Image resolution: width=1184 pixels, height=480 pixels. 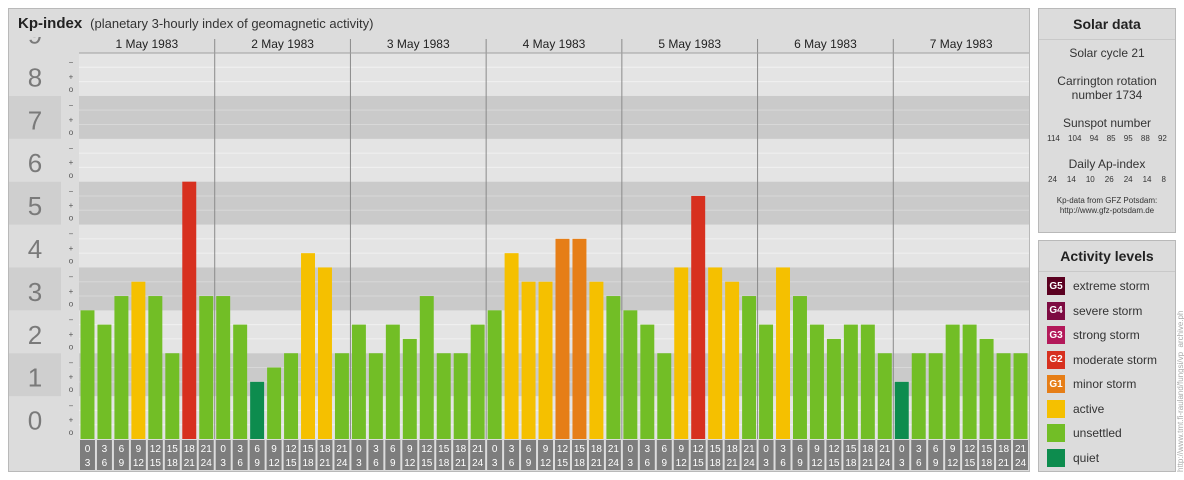 I want to click on data-source-link: http://www.gfz-potsdam.de, so click(x=1107, y=210).